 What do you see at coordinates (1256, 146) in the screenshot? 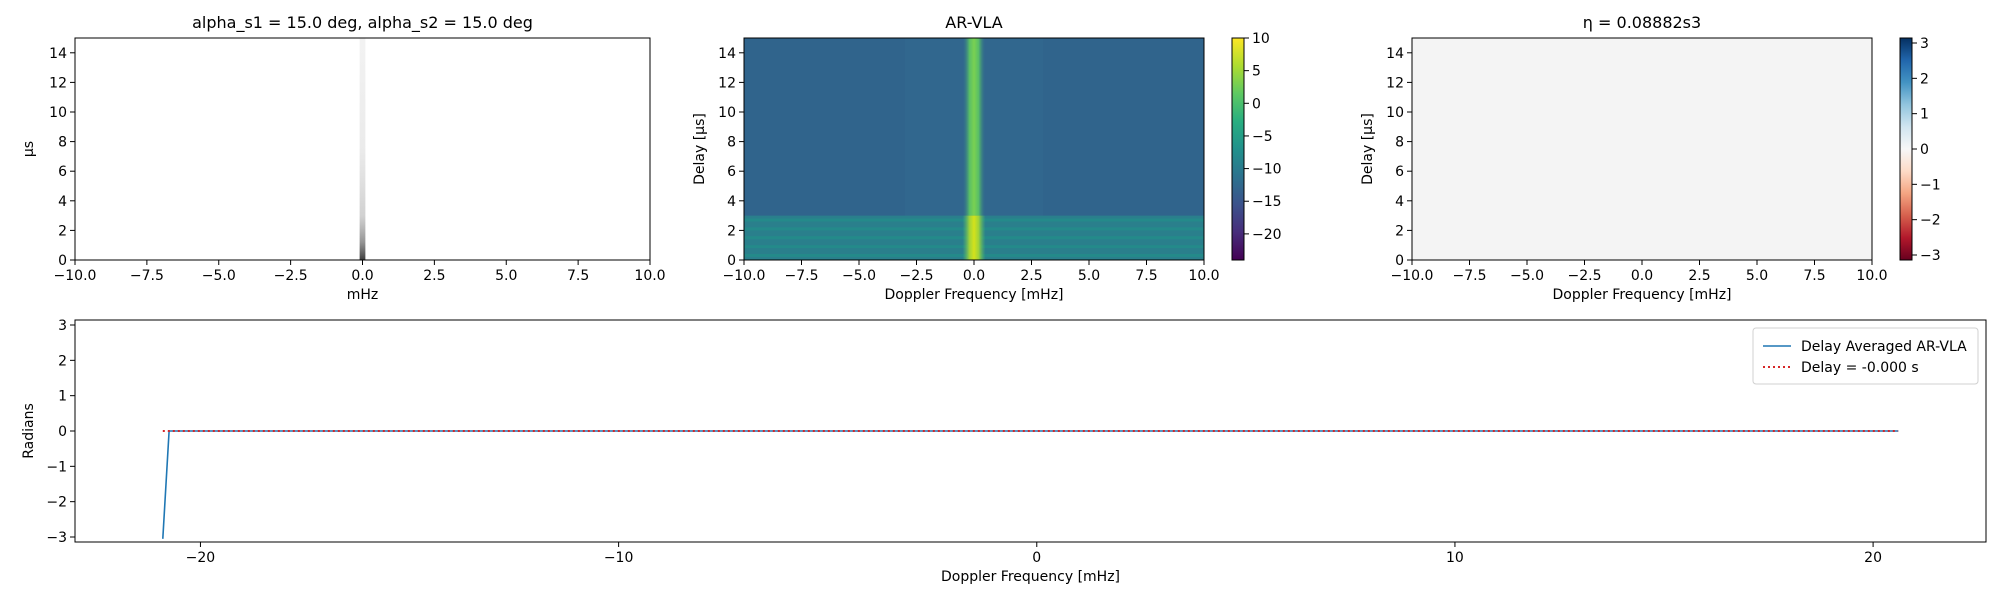
I see `colorbar-p2: 10 5 0 −5 −10 −15 −20` at bounding box center [1256, 146].